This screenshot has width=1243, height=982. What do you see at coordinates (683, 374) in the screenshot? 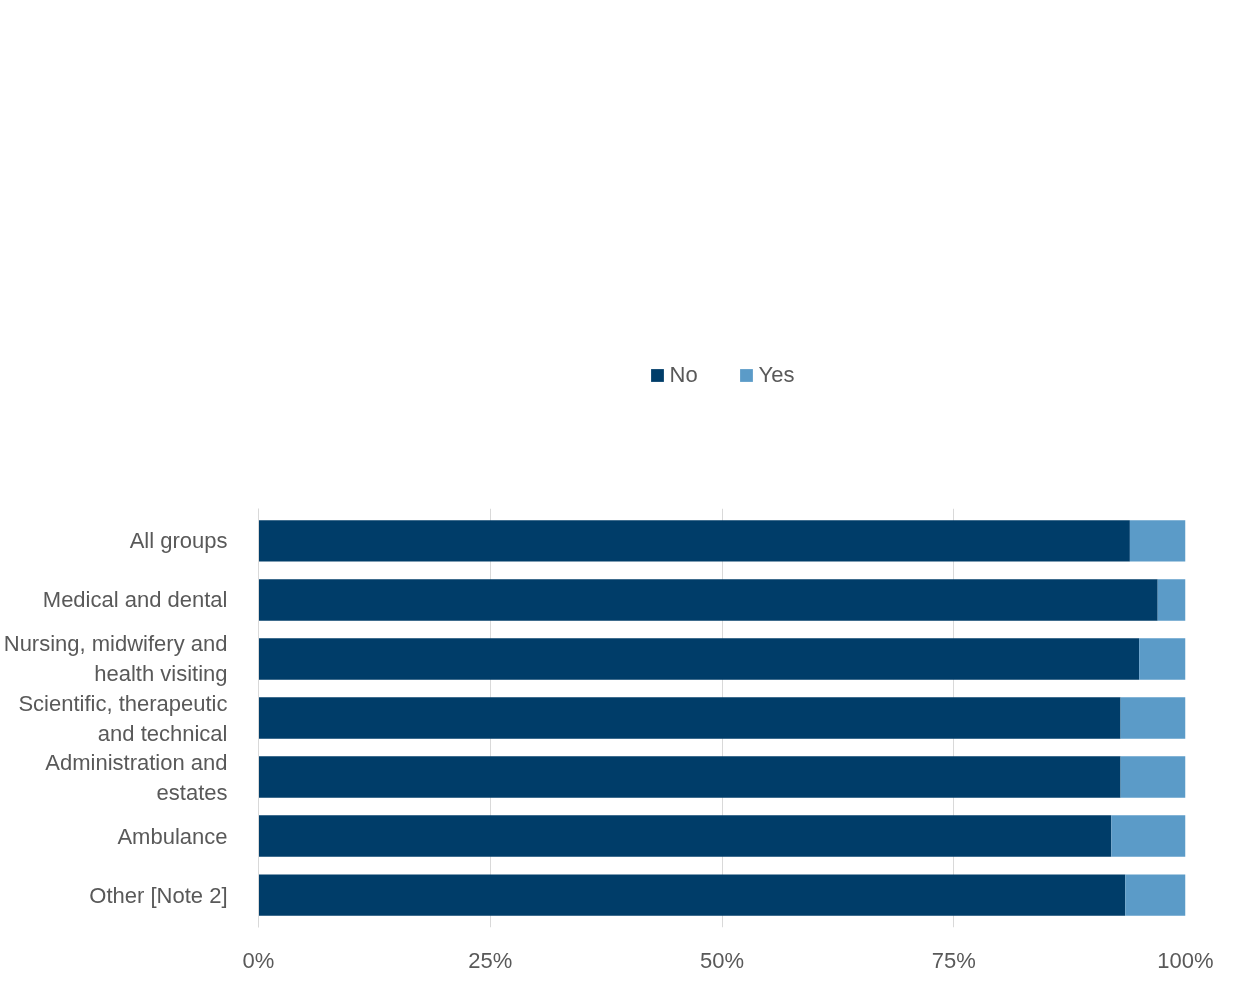
I see `legend-label: No` at bounding box center [683, 374].